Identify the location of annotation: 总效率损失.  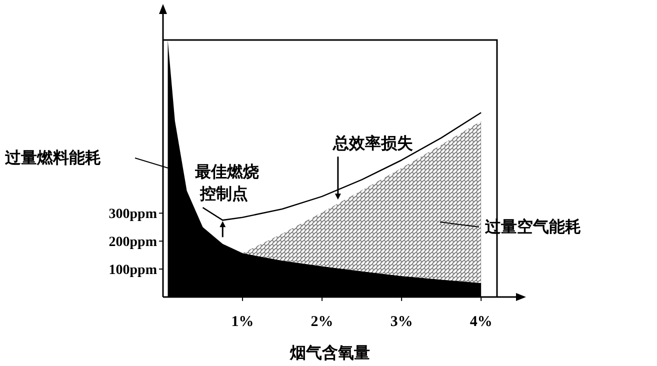
(372, 143).